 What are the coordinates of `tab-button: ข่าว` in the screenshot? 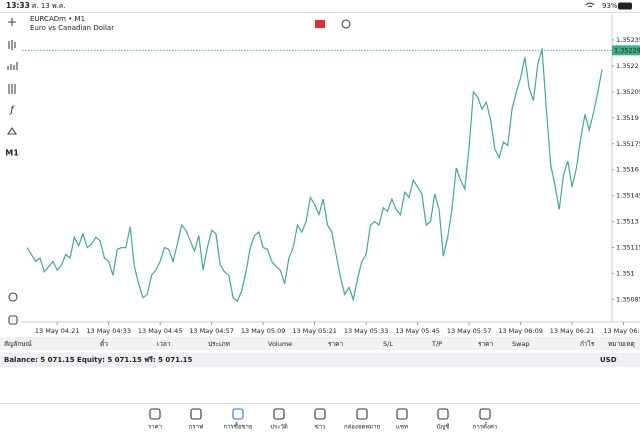 It's located at (320, 419).